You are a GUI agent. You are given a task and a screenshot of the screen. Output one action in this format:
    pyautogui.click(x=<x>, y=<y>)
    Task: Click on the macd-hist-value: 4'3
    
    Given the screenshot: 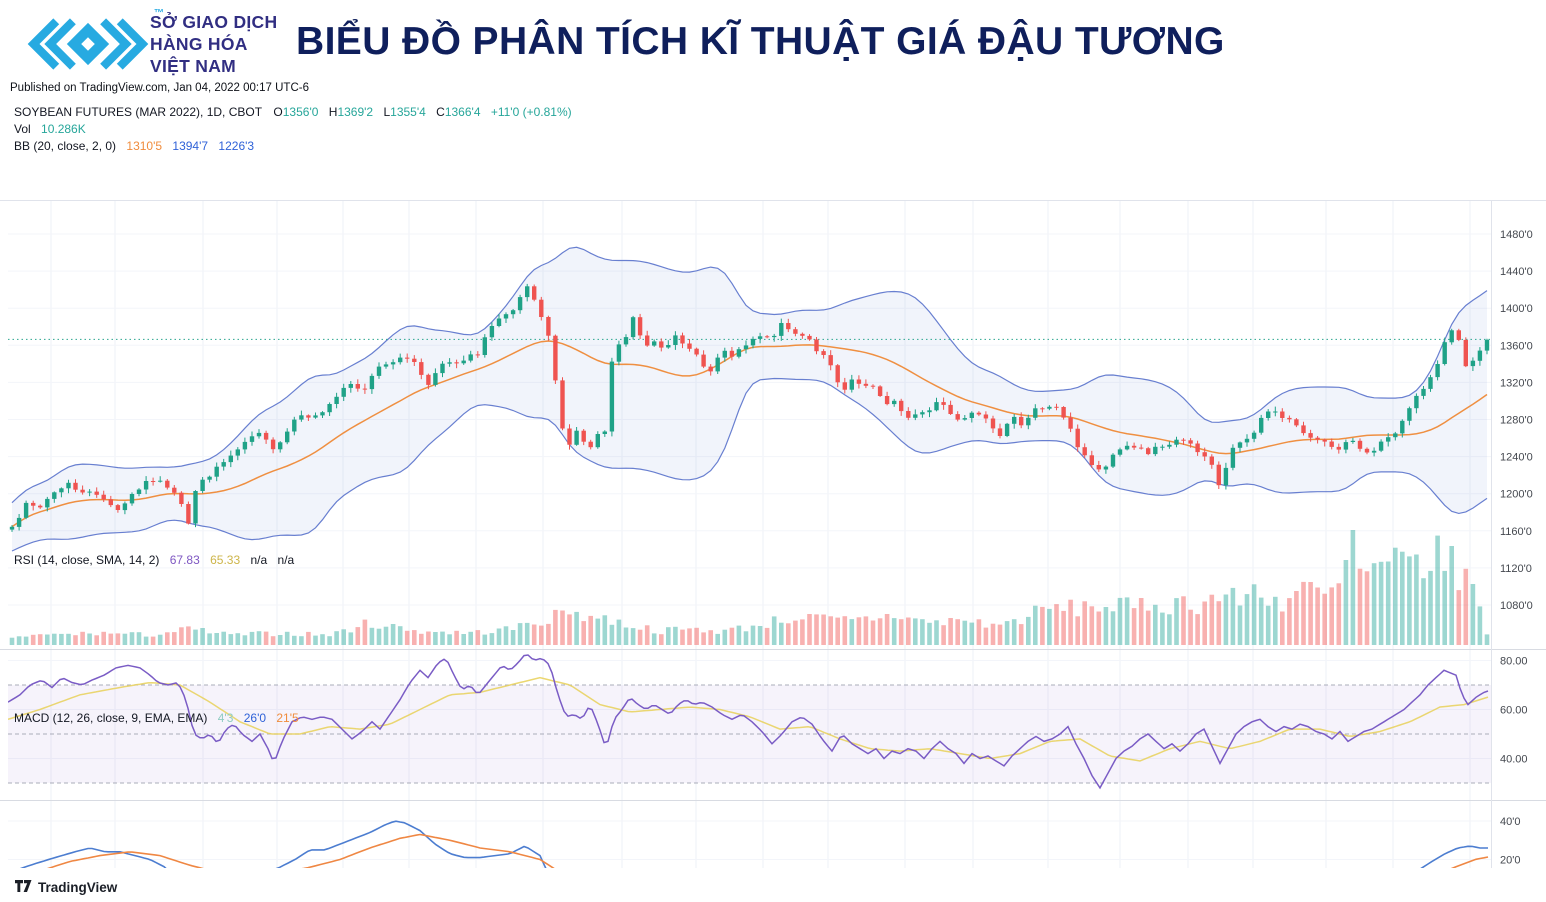 What is the action you would take?
    pyautogui.click(x=225, y=718)
    